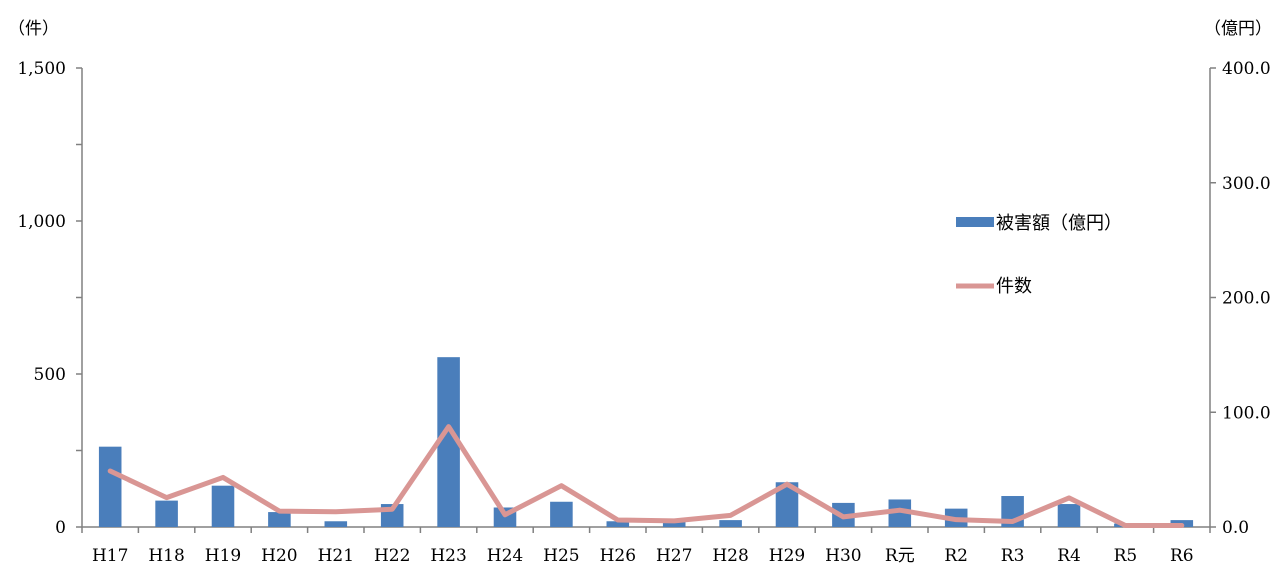 The image size is (1283, 567). Describe the element at coordinates (50, 375) in the screenshot. I see `left-tick-label: 500` at that location.